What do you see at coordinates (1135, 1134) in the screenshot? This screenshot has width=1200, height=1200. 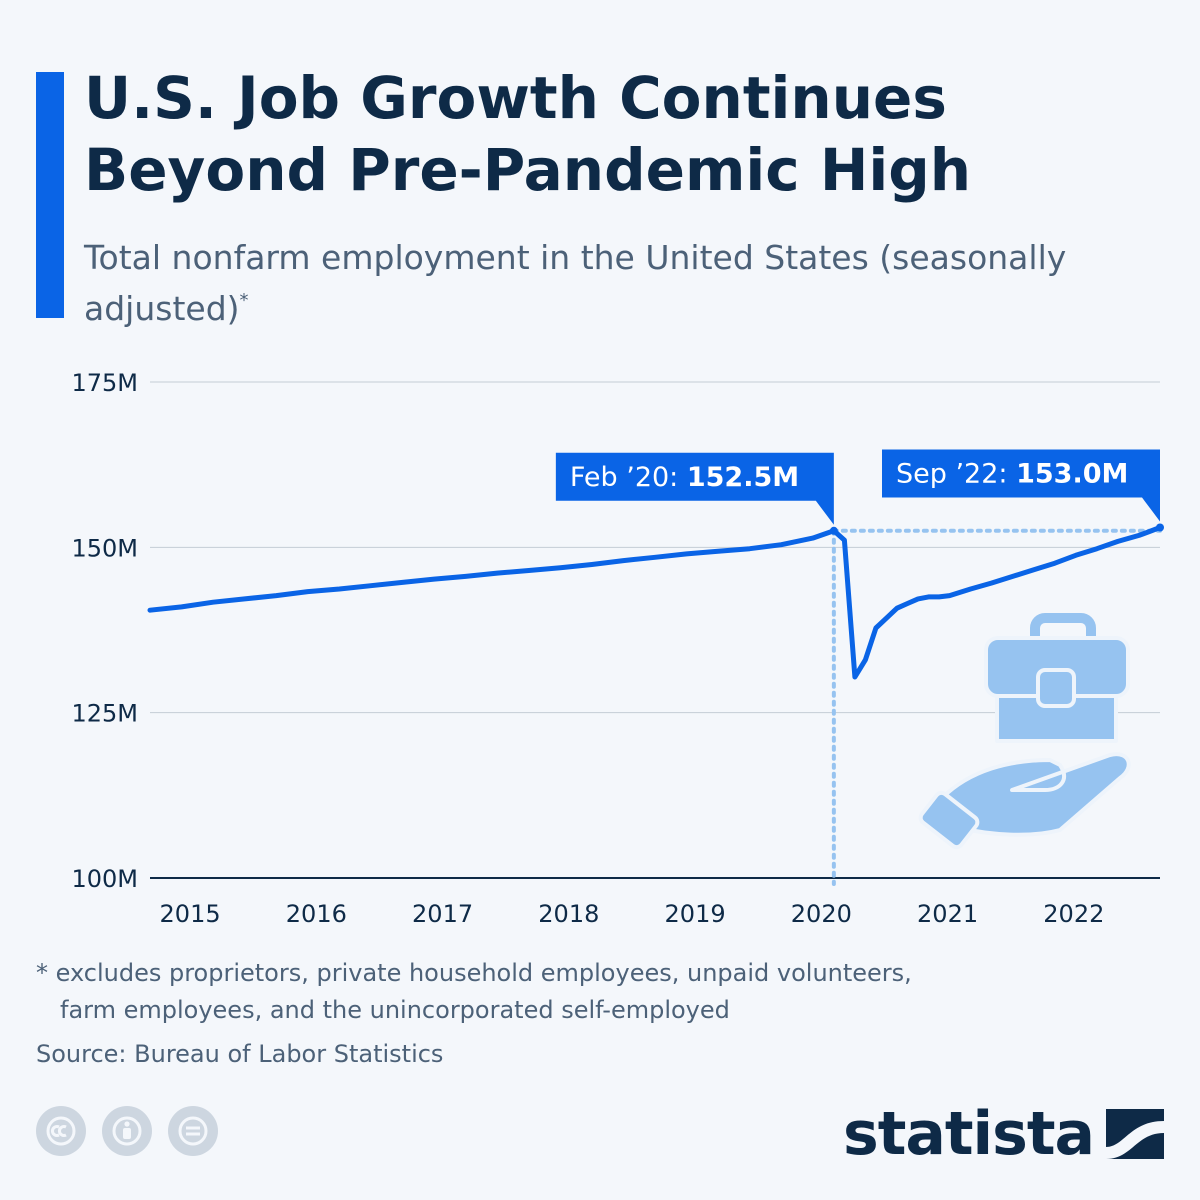 I see `statista-logo-icon` at bounding box center [1135, 1134].